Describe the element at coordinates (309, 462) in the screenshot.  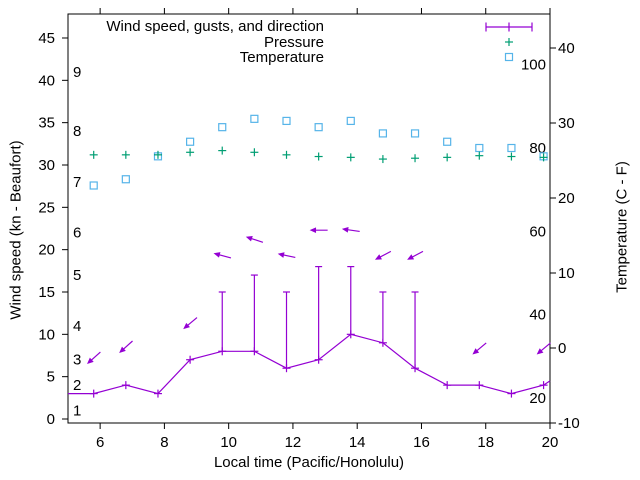
I see `x-axis-title: Local time (Pacific/Honolulu)` at that location.